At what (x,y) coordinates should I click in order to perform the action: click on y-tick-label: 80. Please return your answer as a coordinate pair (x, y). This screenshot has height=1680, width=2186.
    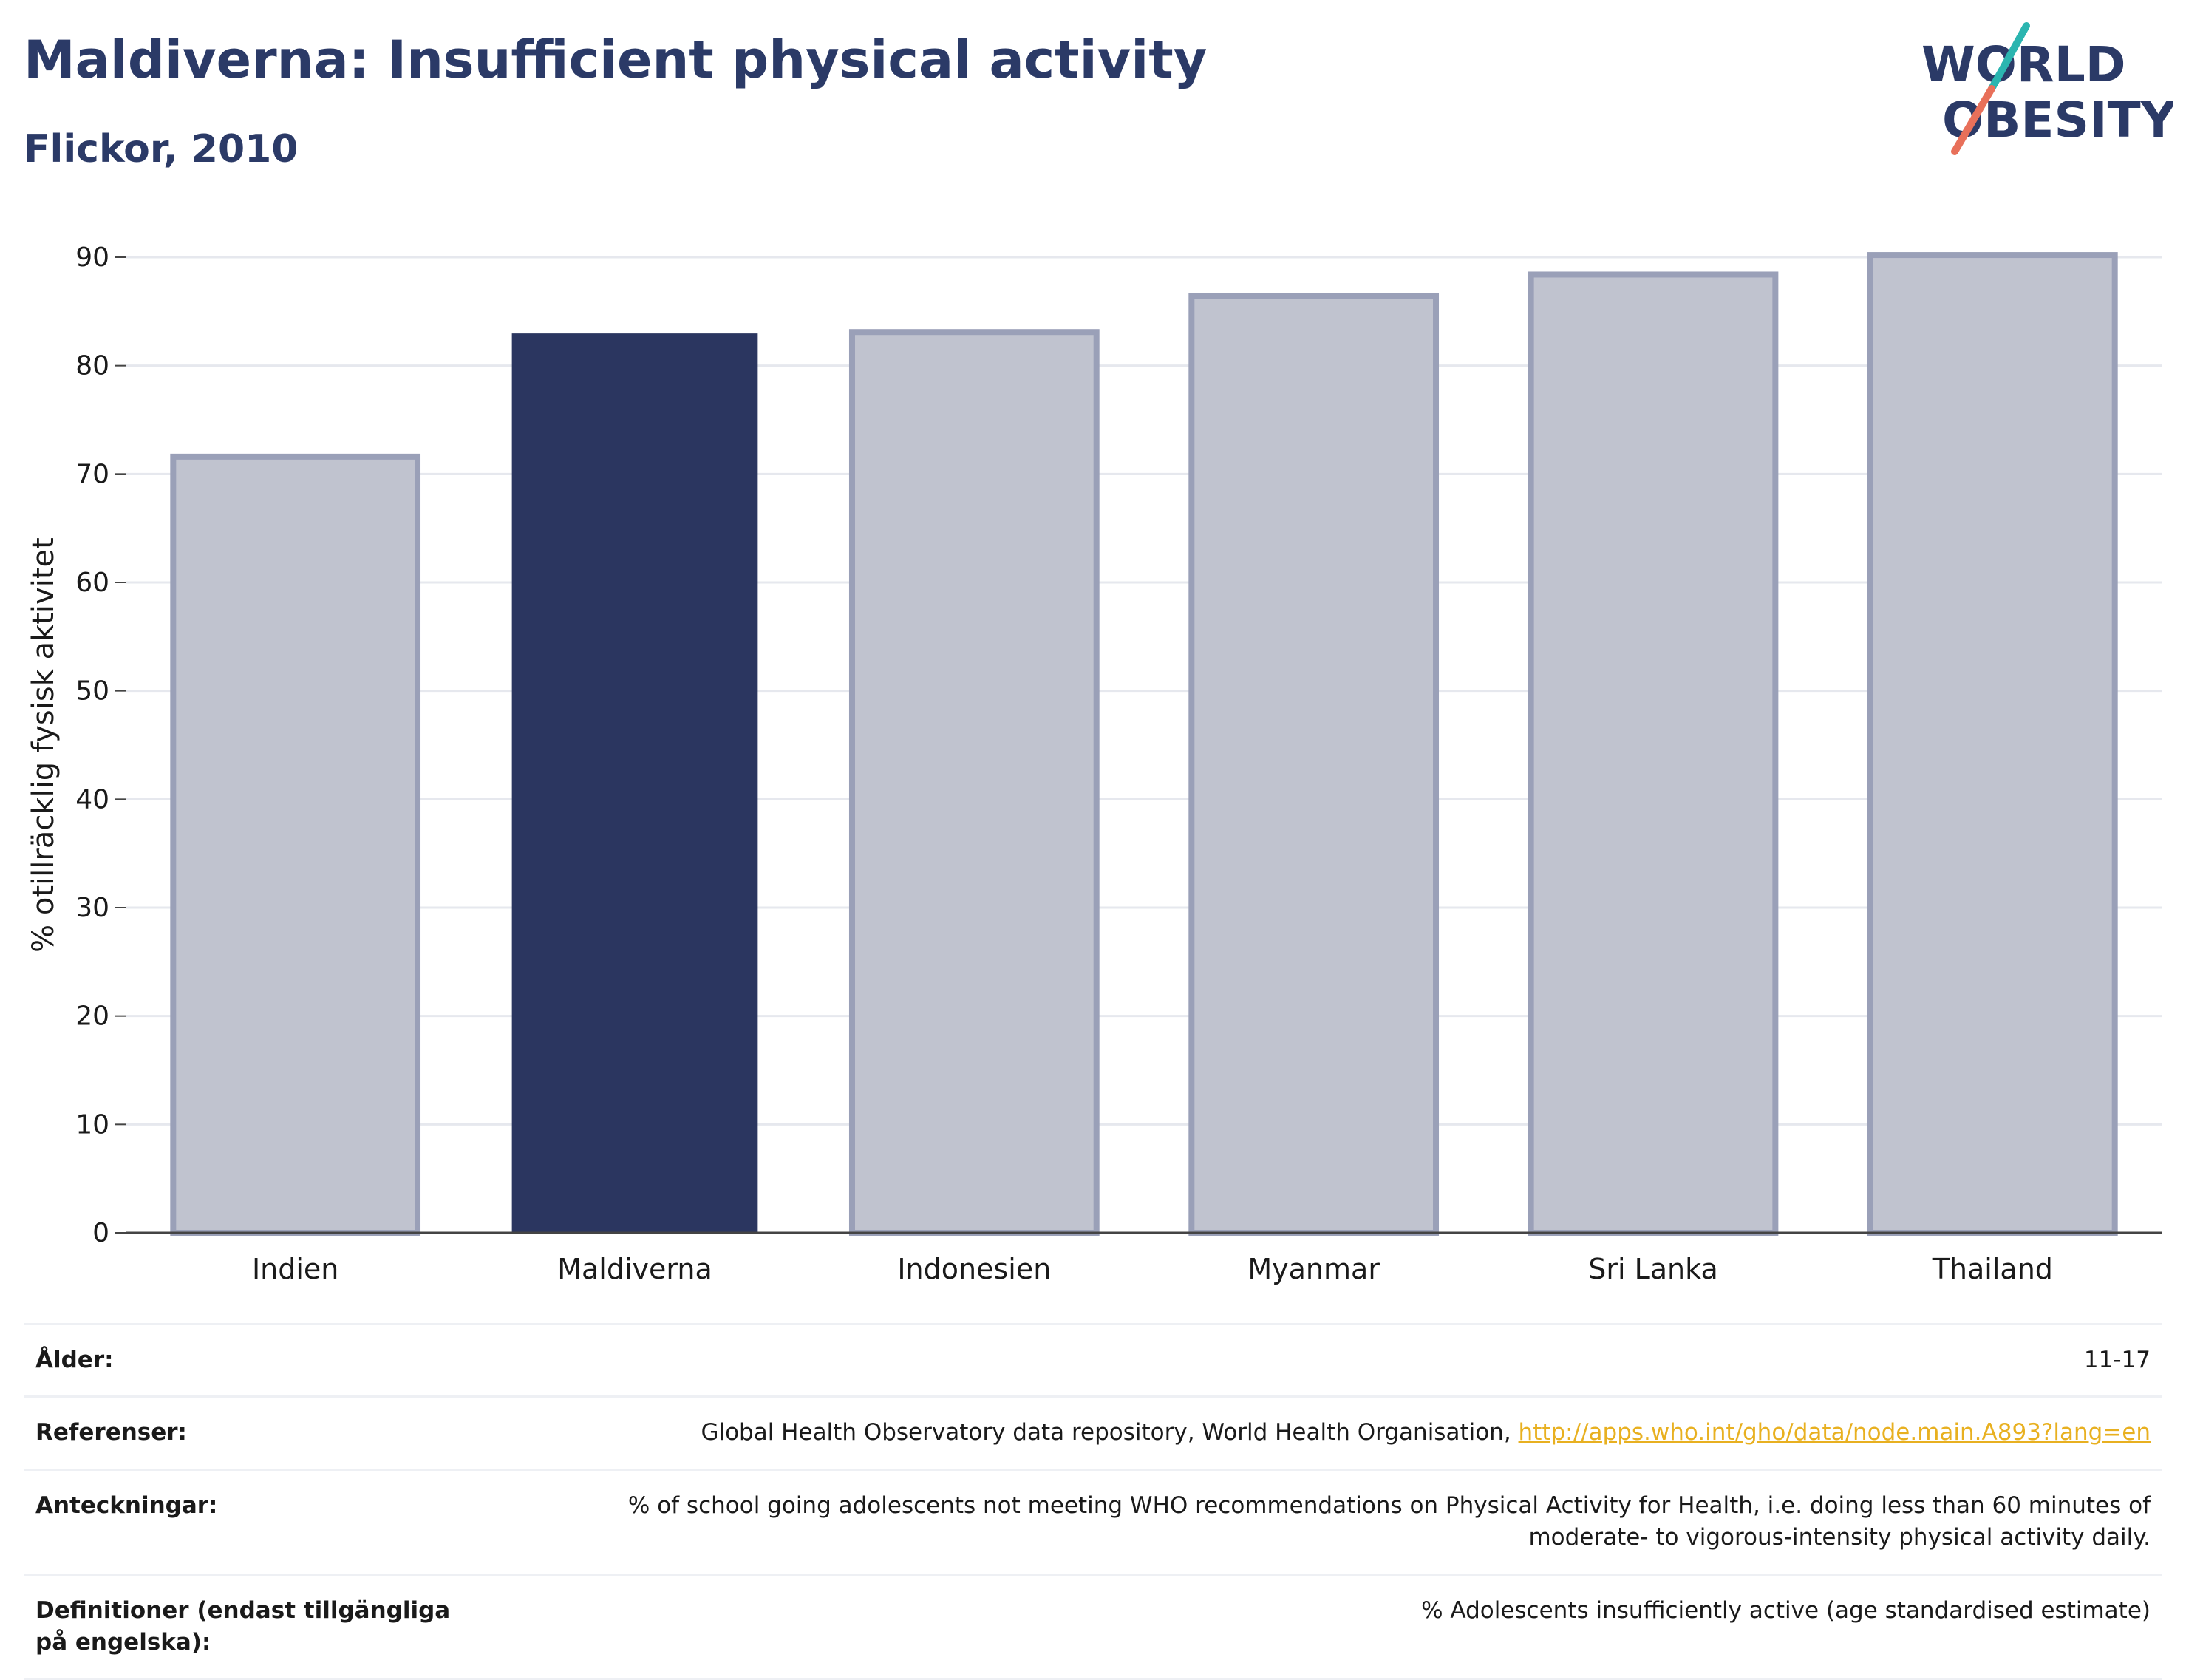
    Looking at the image, I should click on (92, 366).